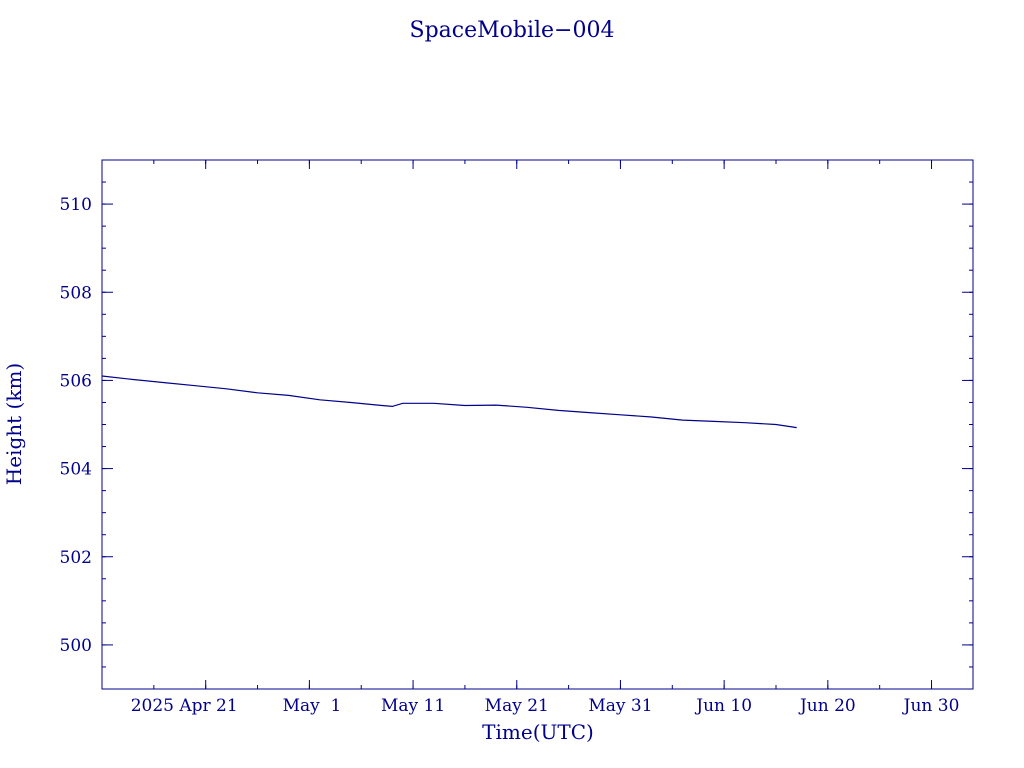 The width and height of the screenshot is (1024, 768). Describe the element at coordinates (76, 470) in the screenshot. I see `y-tick-label: 504` at that location.